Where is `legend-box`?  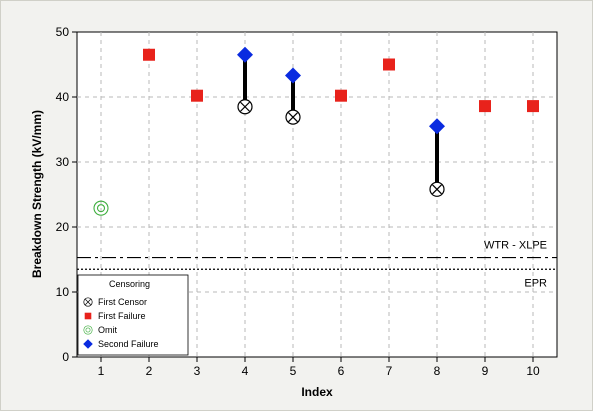
legend-box is located at coordinates (133, 315).